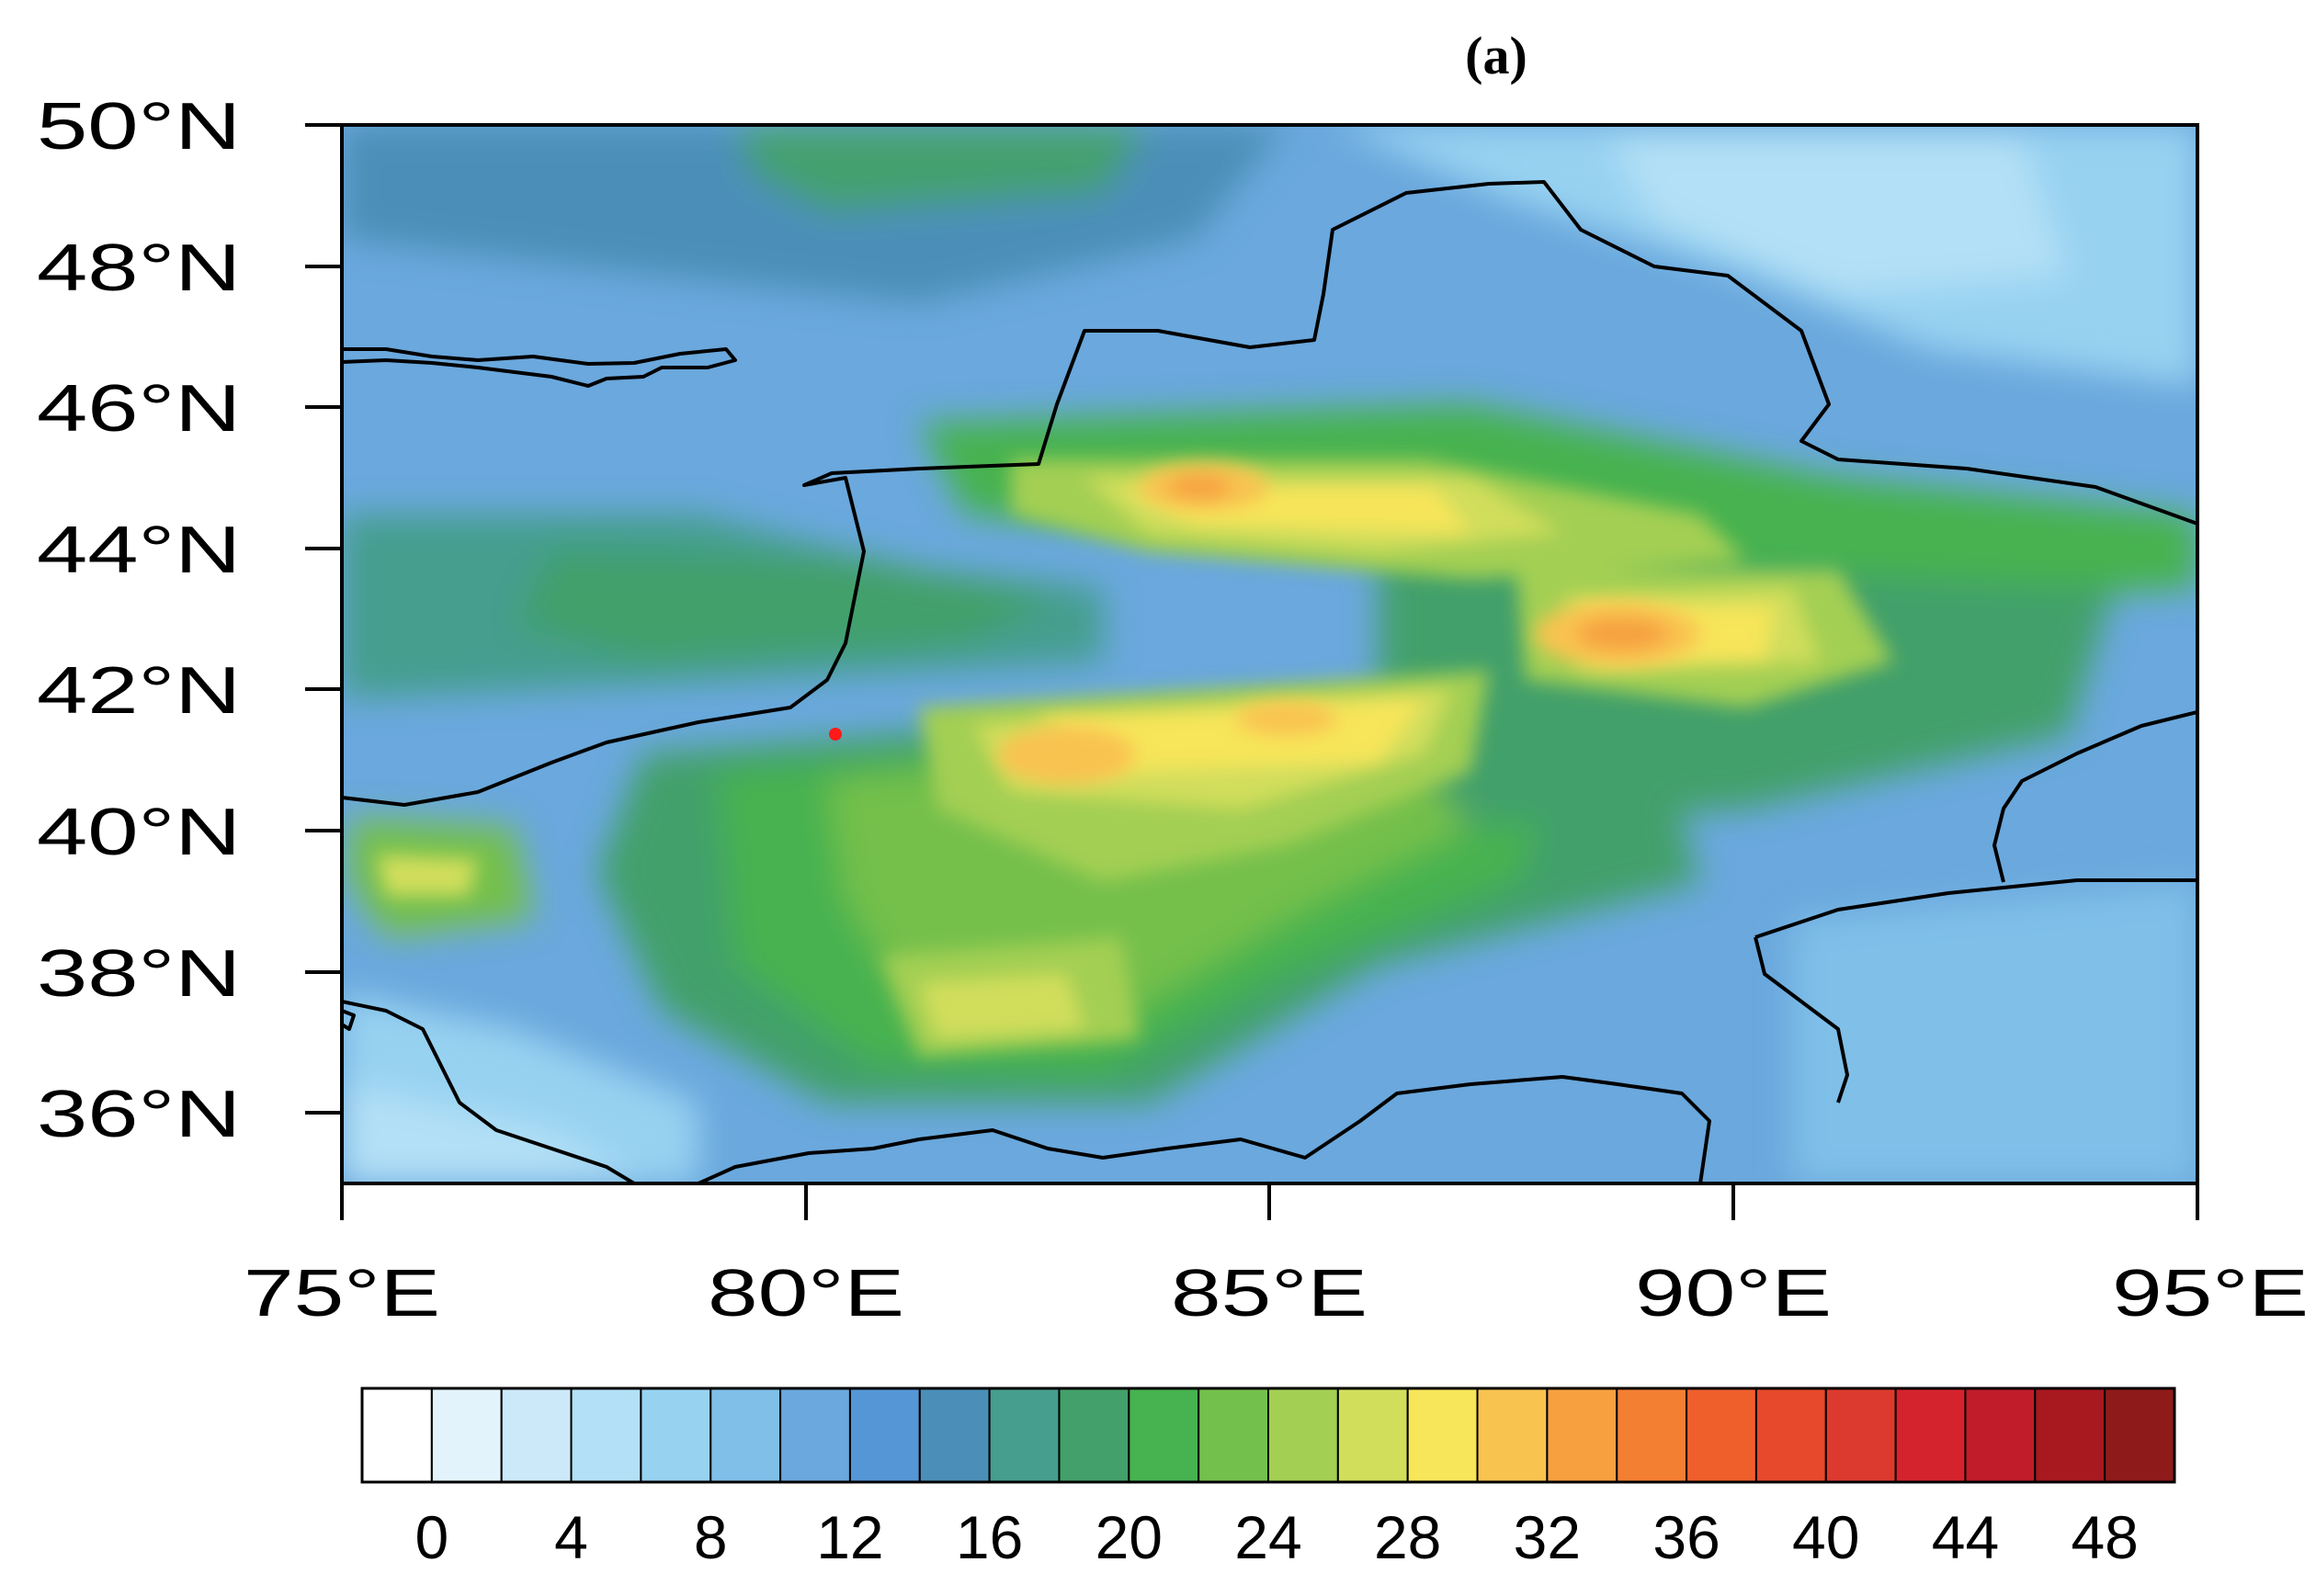 The height and width of the screenshot is (1596, 2316). What do you see at coordinates (1129, 1537) in the screenshot?
I see `colorbar-label: 20` at bounding box center [1129, 1537].